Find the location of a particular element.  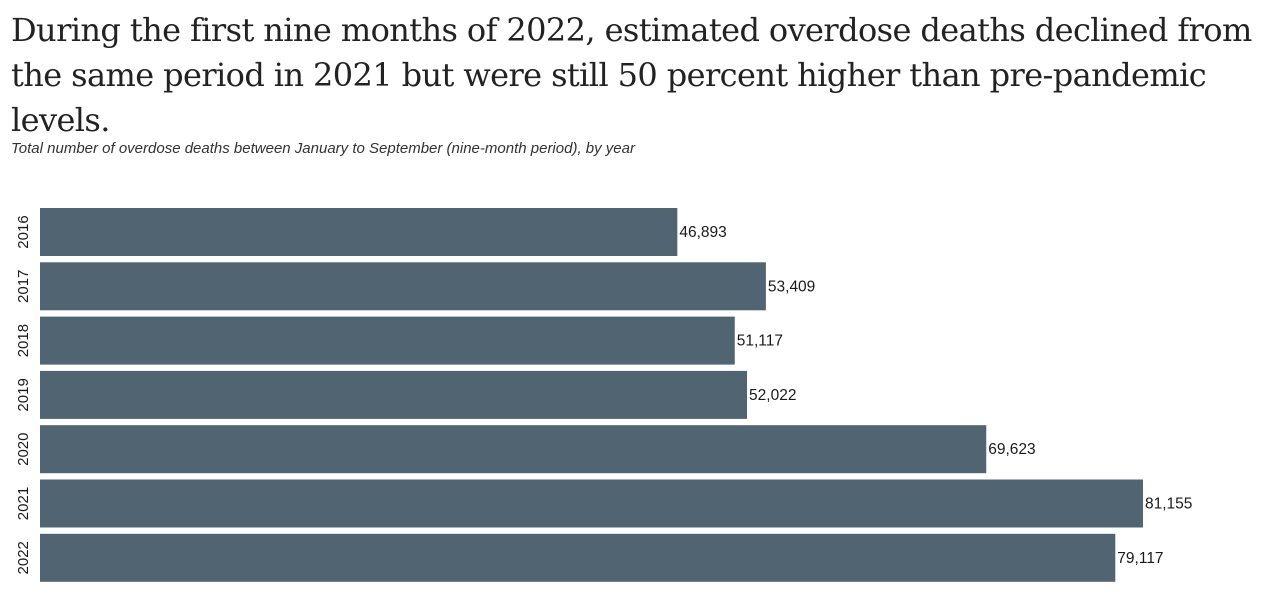

data-label-2022: 79,117 is located at coordinates (1140, 558).